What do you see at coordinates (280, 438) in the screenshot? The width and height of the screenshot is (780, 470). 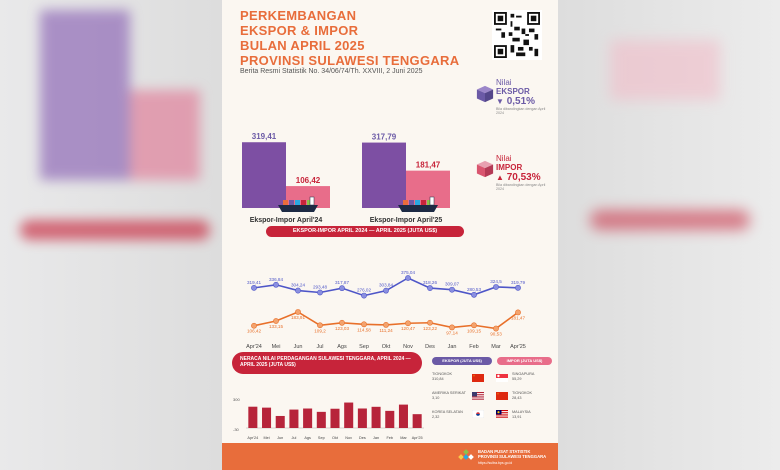 I see `balance-month-label: Jun` at bounding box center [280, 438].